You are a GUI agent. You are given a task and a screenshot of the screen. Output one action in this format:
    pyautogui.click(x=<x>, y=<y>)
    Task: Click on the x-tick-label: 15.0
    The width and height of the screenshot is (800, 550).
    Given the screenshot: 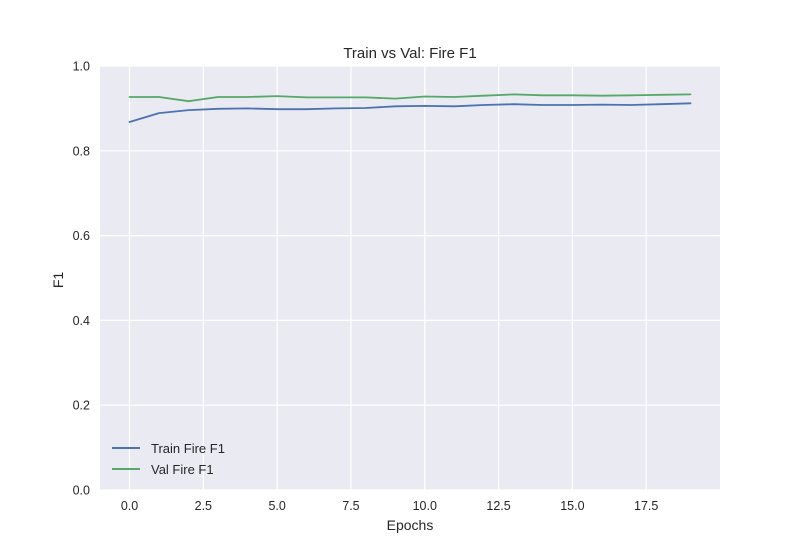 What is the action you would take?
    pyautogui.click(x=572, y=506)
    